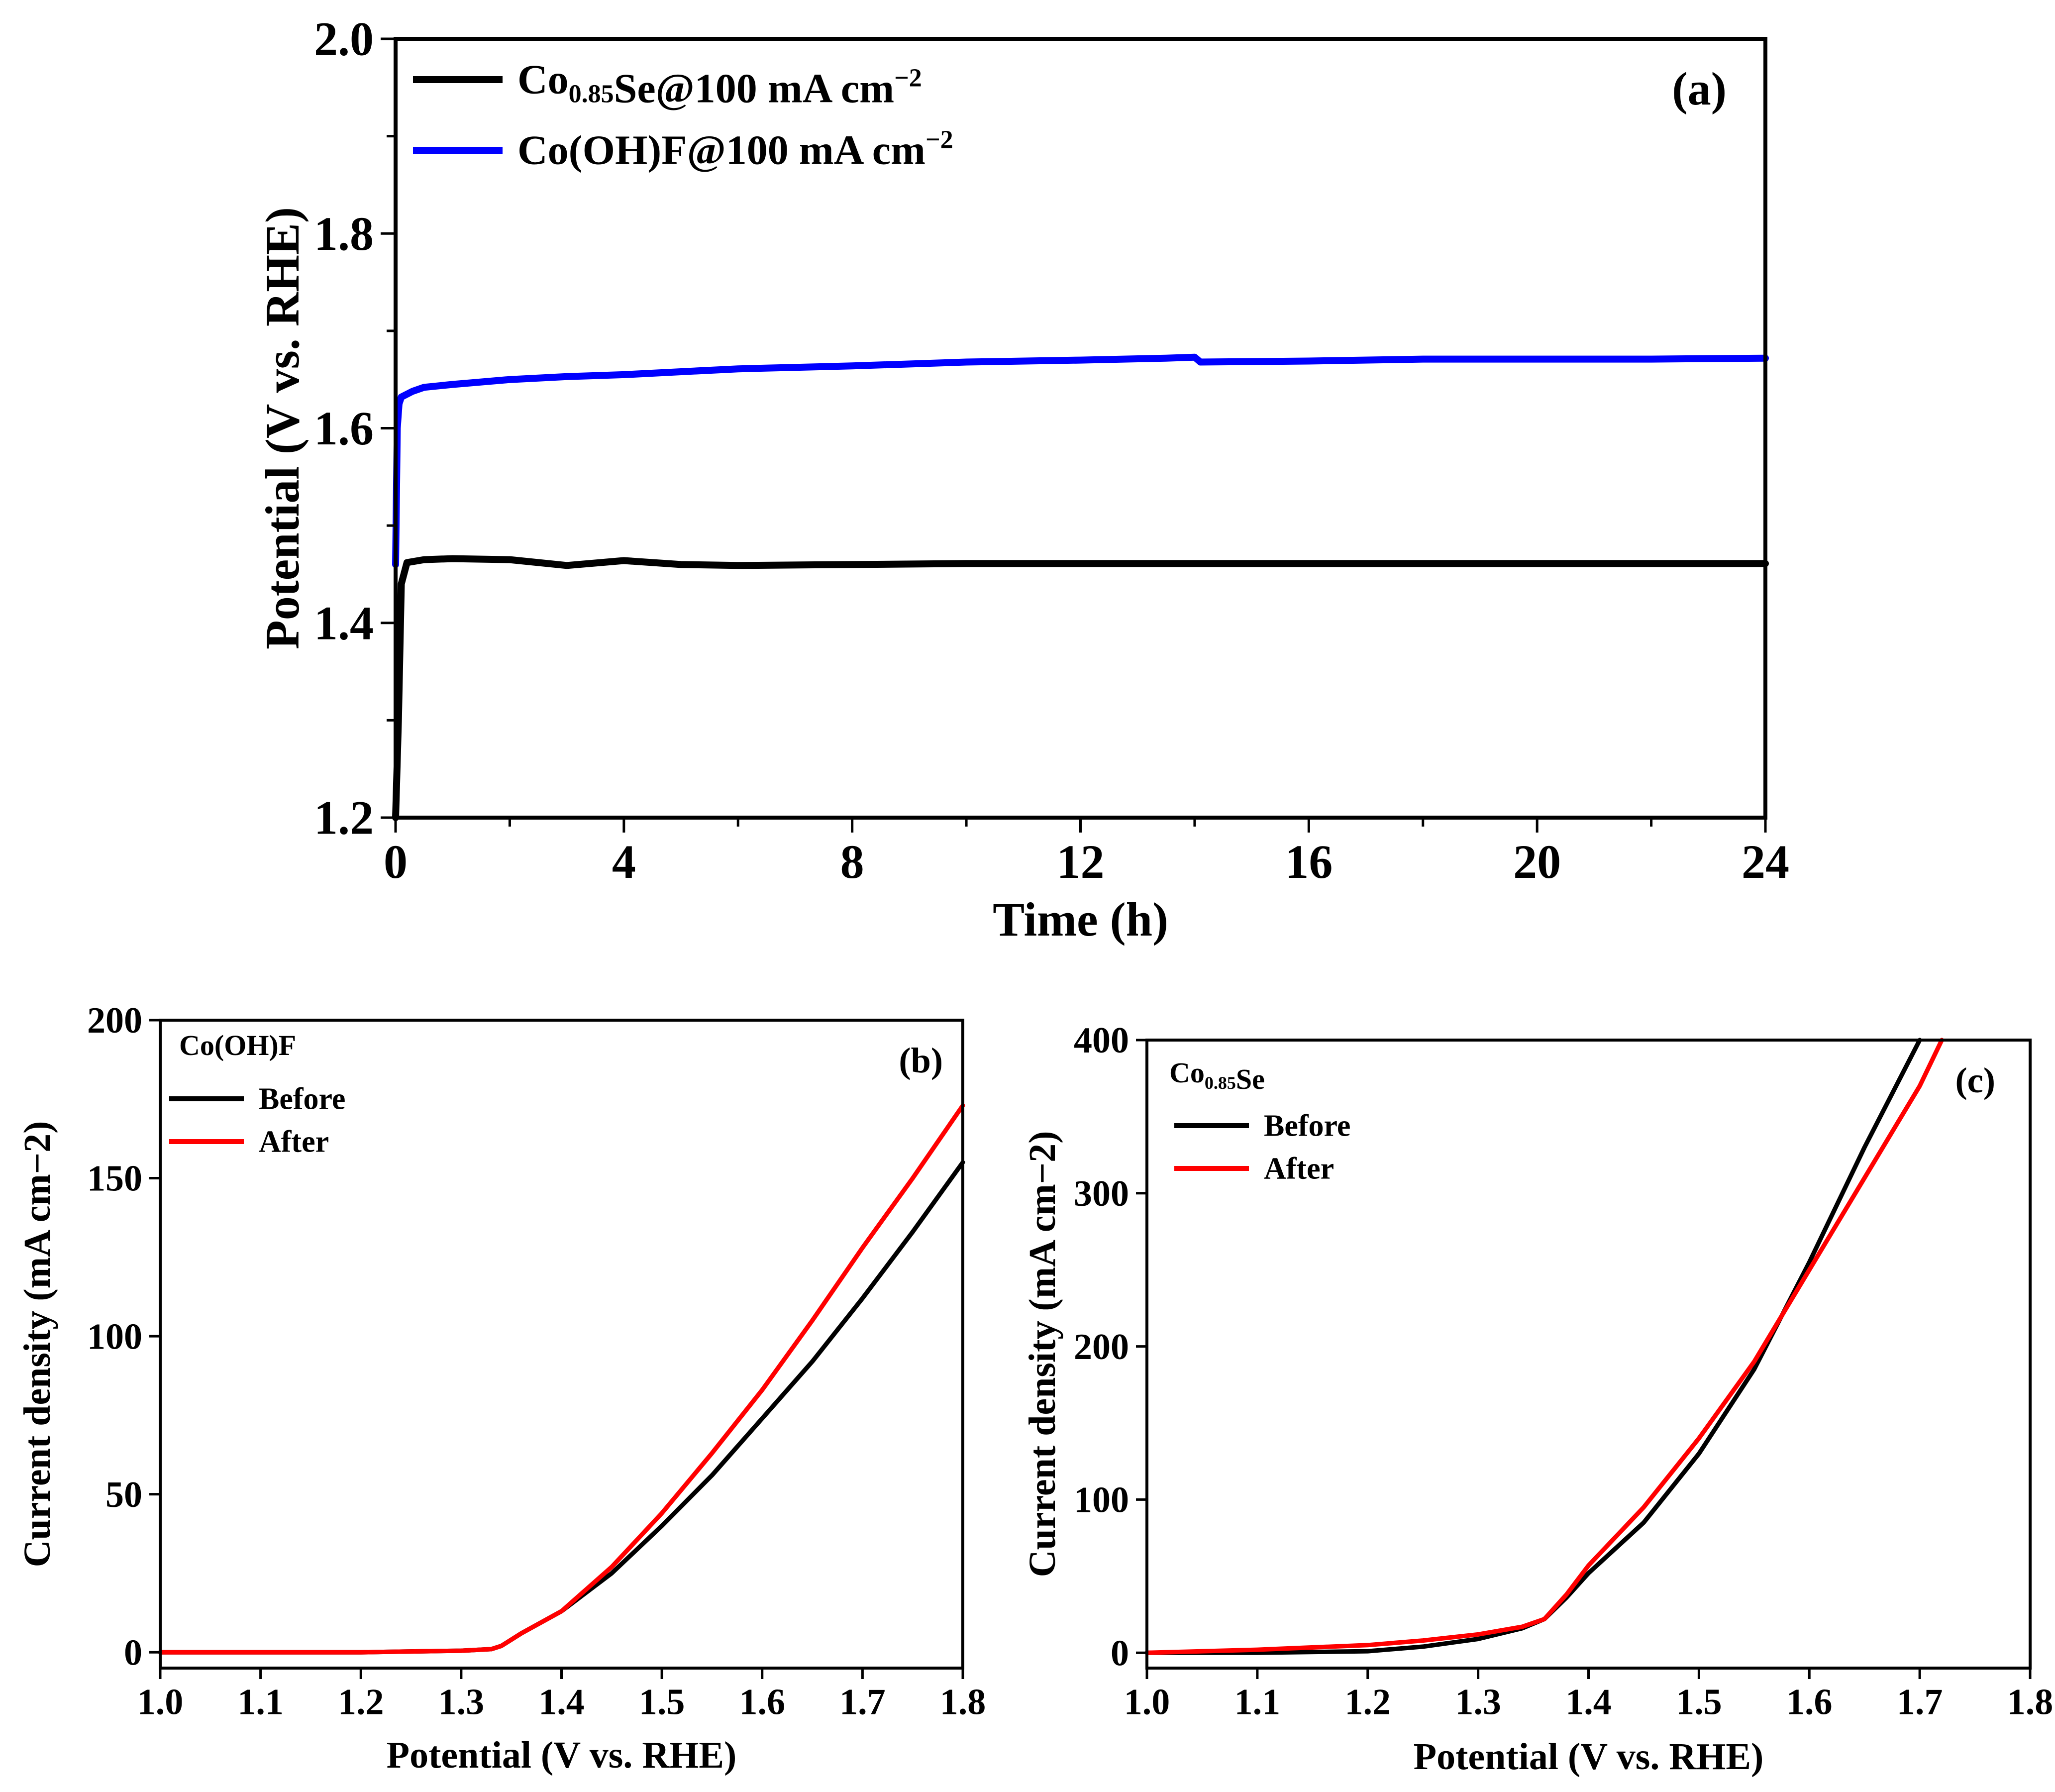 The image size is (2055, 1792). Describe the element at coordinates (1101, 1193) in the screenshot. I see `y-tick-label: 300` at that location.